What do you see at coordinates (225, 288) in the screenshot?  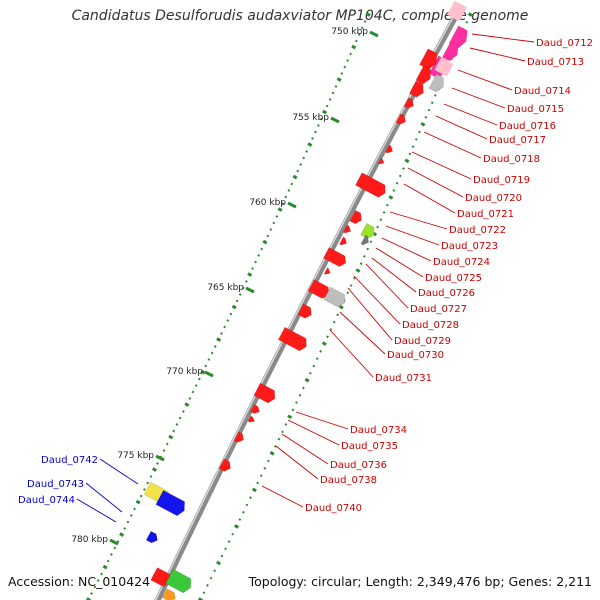 I see `scale-label: 765 kbp` at bounding box center [225, 288].